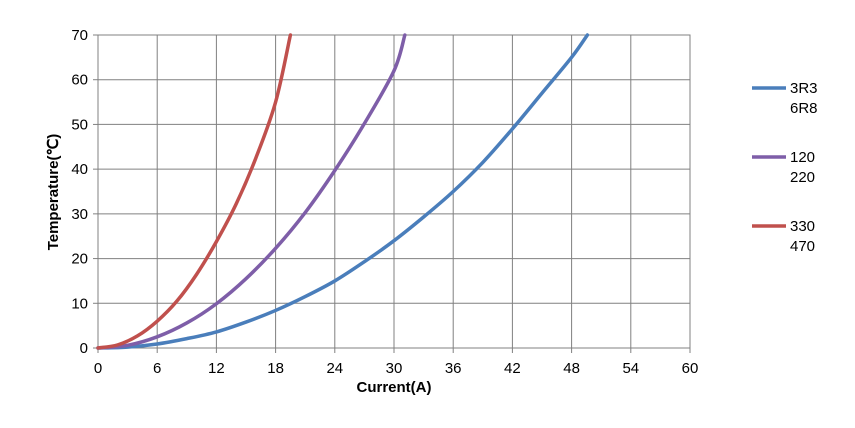 Image resolution: width=855 pixels, height=428 pixels. Describe the element at coordinates (802, 177) in the screenshot. I see `legend-label: 220` at that location.